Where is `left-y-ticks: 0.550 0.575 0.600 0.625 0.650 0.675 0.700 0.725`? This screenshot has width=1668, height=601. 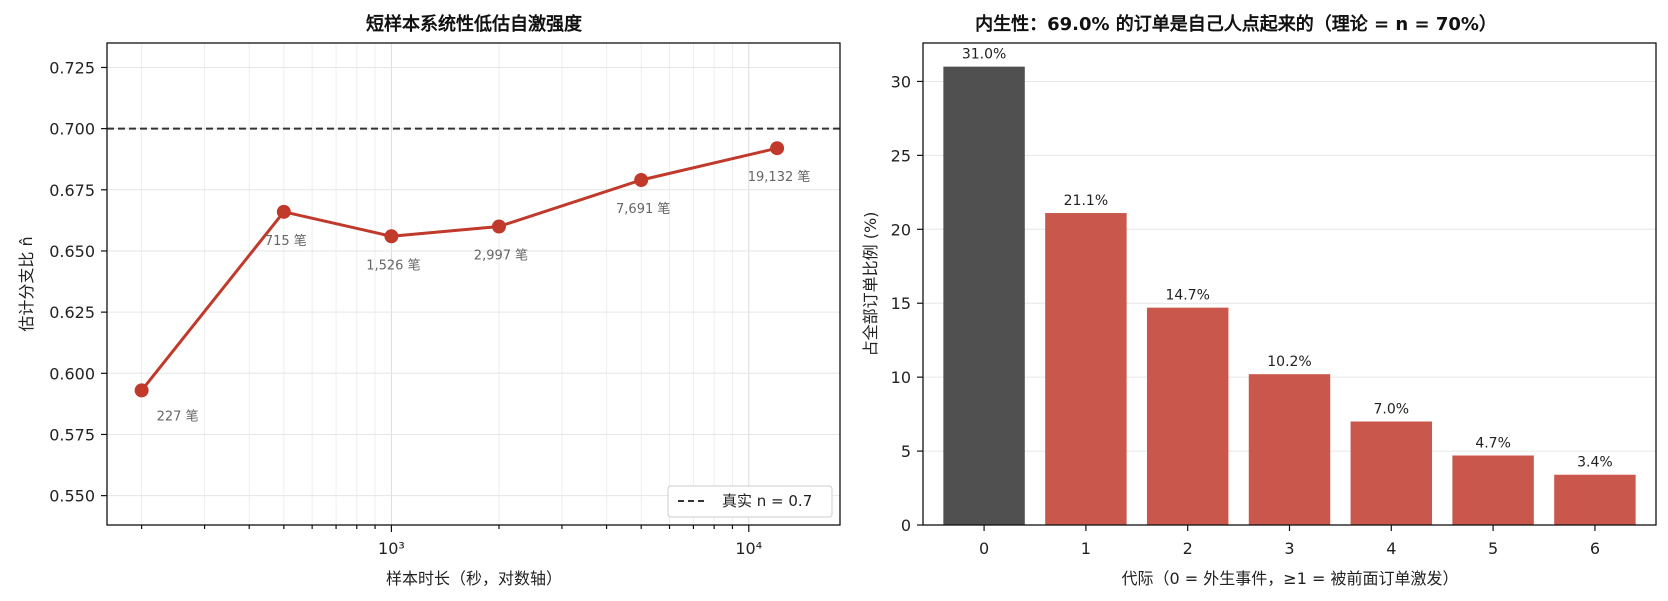 left-y-ticks: 0.550 0.575 0.600 0.625 0.650 0.675 0.700 0.725 is located at coordinates (78, 282).